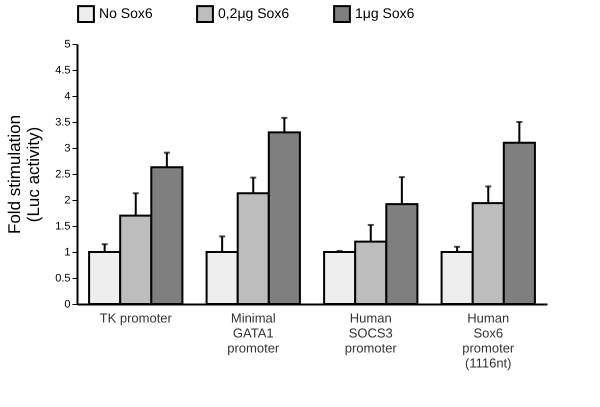 This screenshot has height=407, width=600. I want to click on x-tick-label: Human Sox6 promoter (1116nt), so click(488, 340).